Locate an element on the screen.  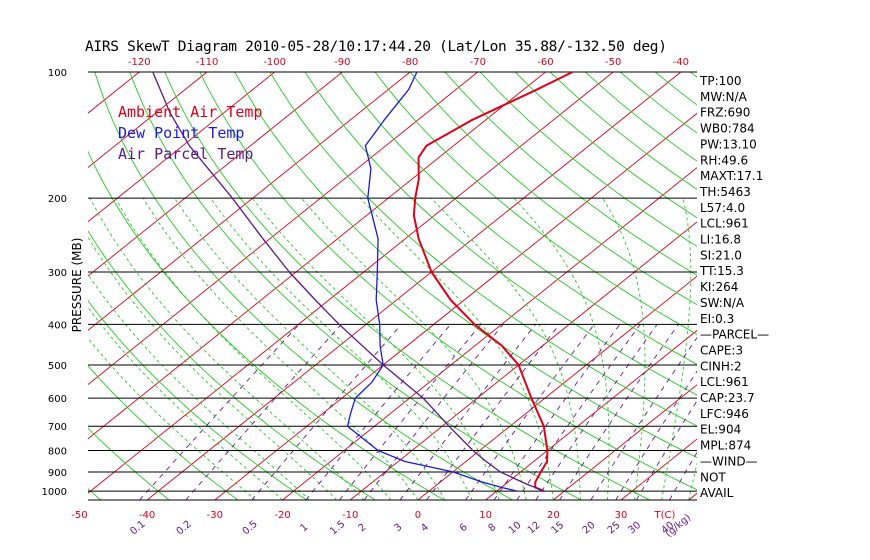
statistic-entry: MW:N/A is located at coordinates (724, 97).